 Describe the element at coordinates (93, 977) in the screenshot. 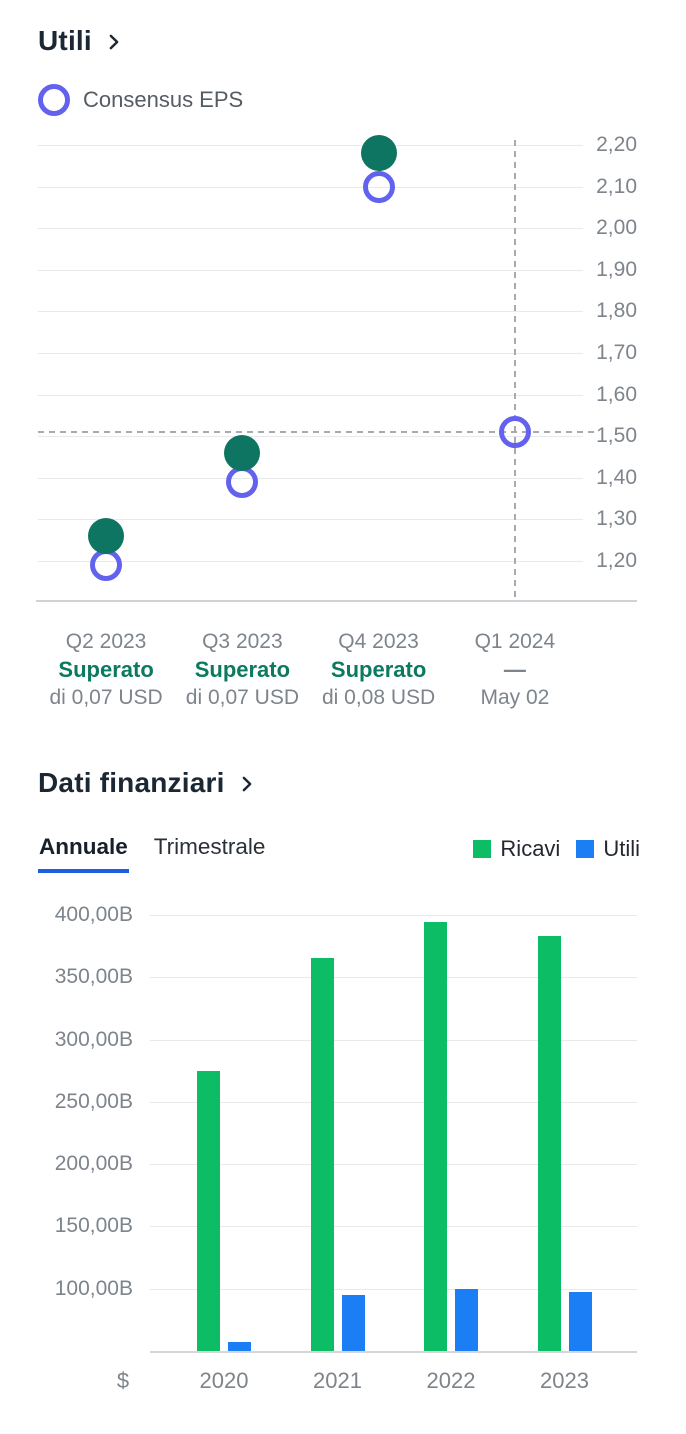

I see `y-axis-tick-label: 350,00B` at that location.